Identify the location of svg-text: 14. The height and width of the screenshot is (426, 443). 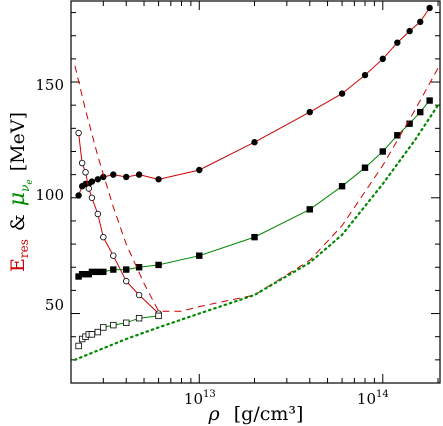
(382, 394).